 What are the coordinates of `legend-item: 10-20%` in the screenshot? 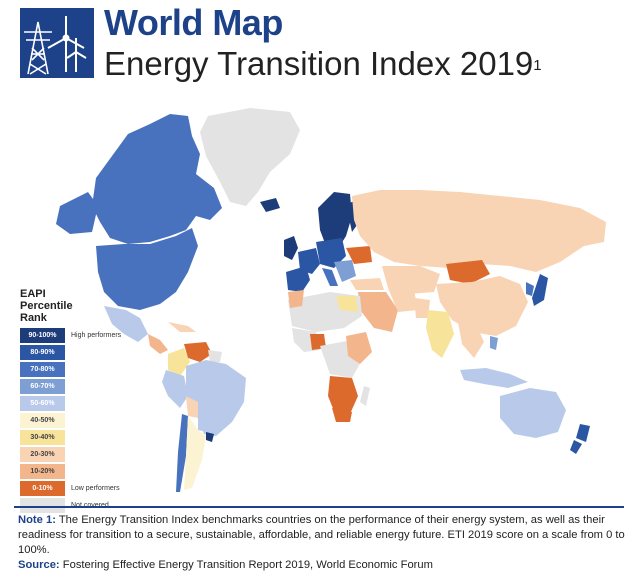 It's located at (100, 471).